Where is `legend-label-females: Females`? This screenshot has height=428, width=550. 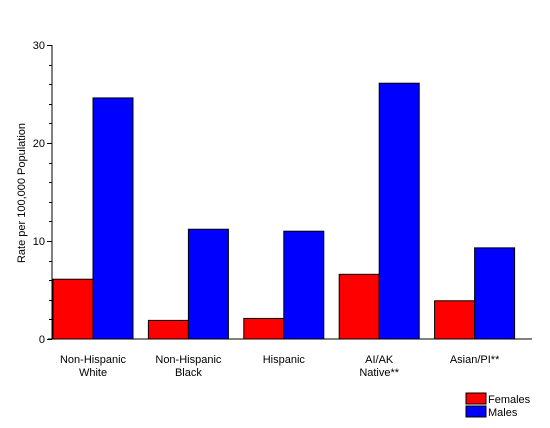
legend-label-females: Females is located at coordinates (509, 400).